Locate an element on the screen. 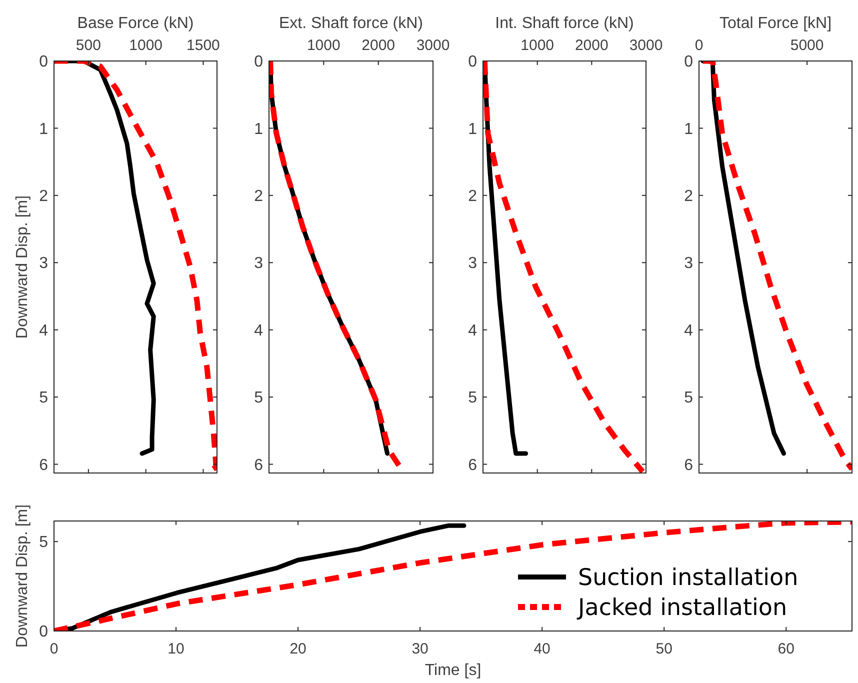 This screenshot has width=858, height=683. legend-label: Suction installation is located at coordinates (688, 578).